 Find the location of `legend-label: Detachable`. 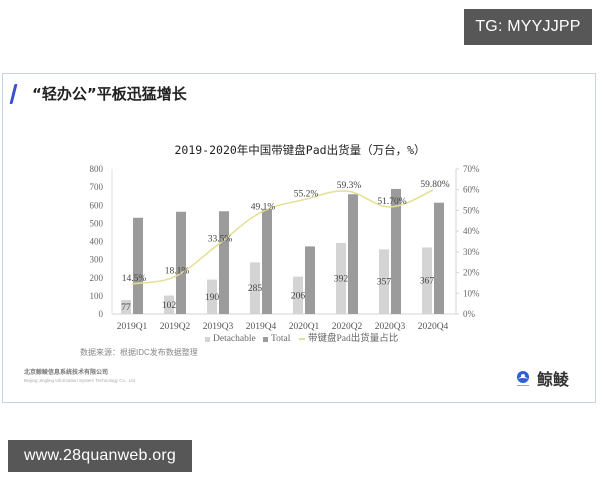

legend-label: Detachable is located at coordinates (234, 339).